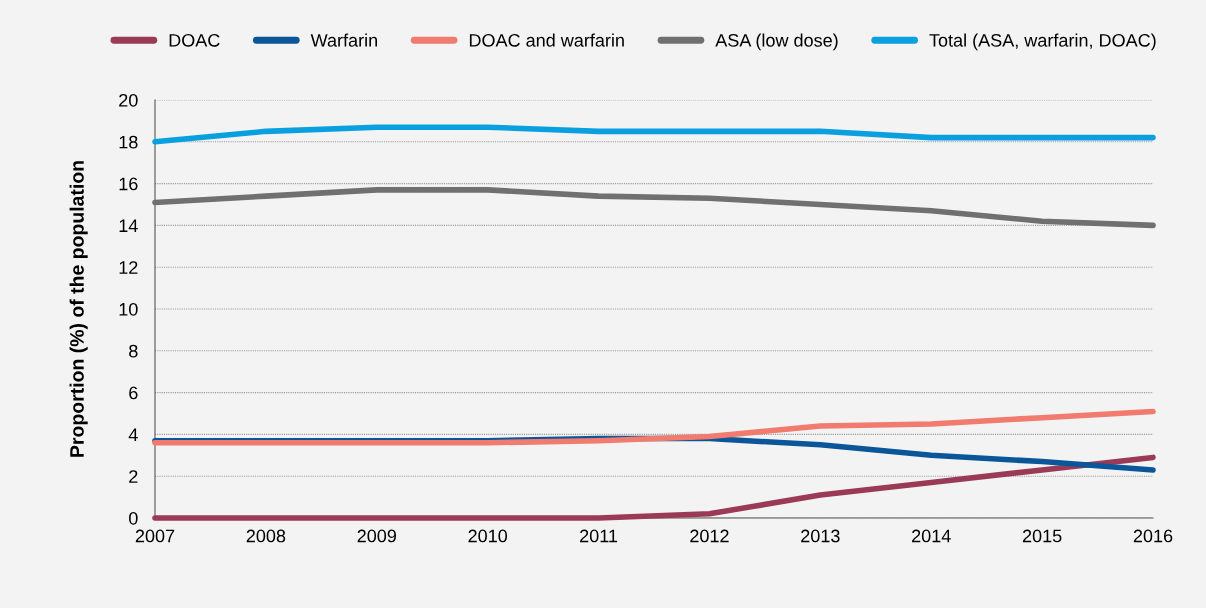  What do you see at coordinates (133, 393) in the screenshot?
I see `y-tick-label: 6` at bounding box center [133, 393].